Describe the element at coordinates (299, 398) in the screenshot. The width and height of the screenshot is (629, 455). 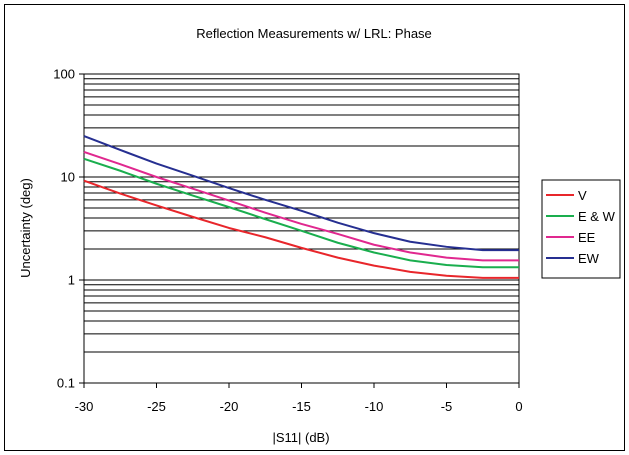
I see `x-axis-ticks: -30 -25 -20 -15 -10 -5 0` at that location.